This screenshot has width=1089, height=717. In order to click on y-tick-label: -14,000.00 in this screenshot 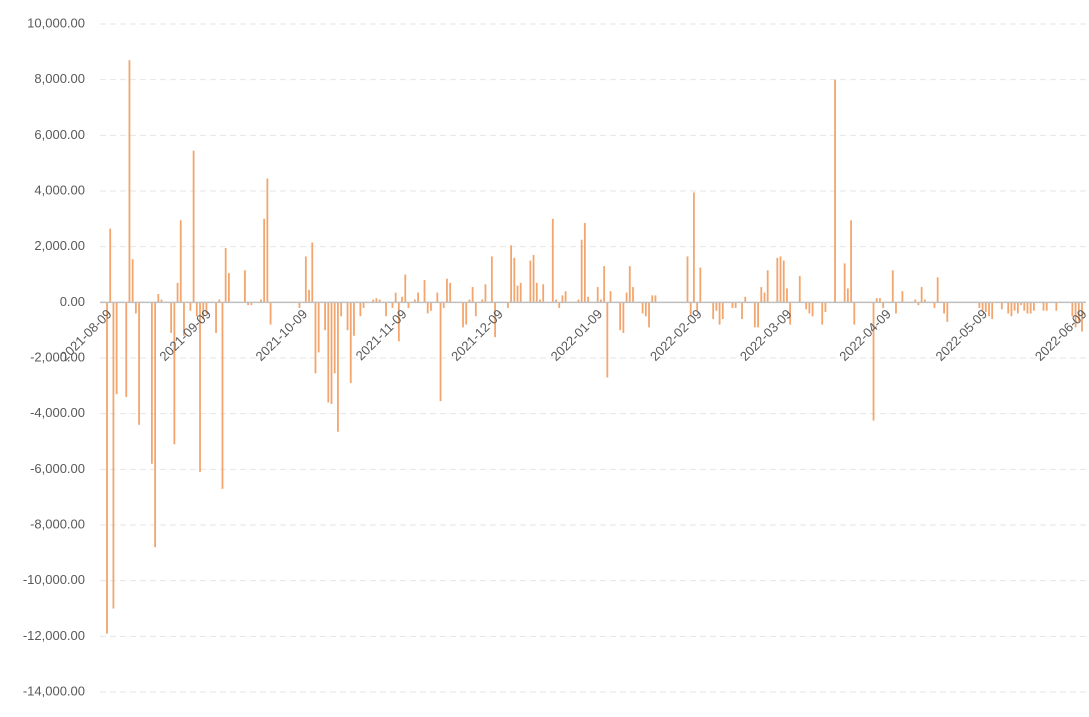, I will do `click(54, 690)`.